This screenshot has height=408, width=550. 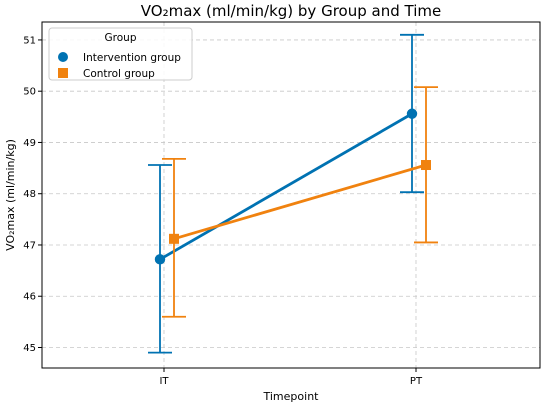 I want to click on legend-box, so click(x=120, y=54).